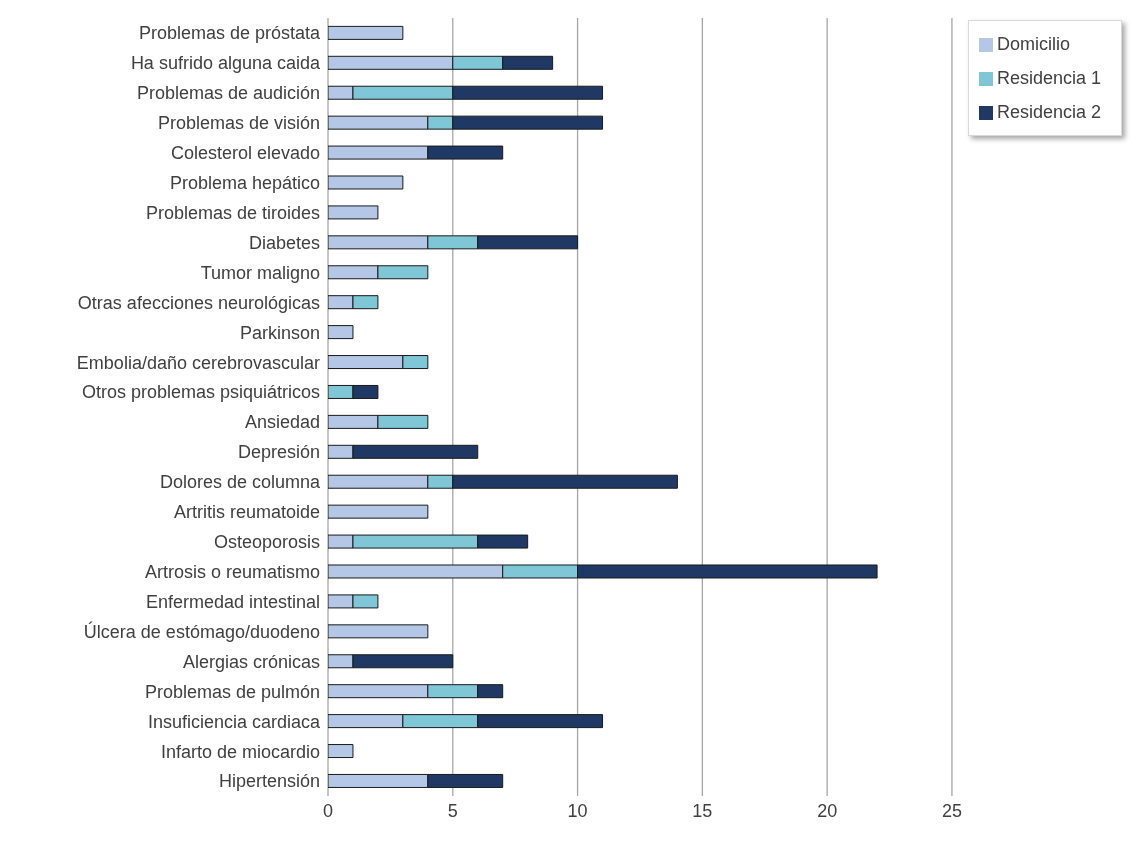  What do you see at coordinates (1048, 112) in the screenshot?
I see `legend-label: Residencia 2` at bounding box center [1048, 112].